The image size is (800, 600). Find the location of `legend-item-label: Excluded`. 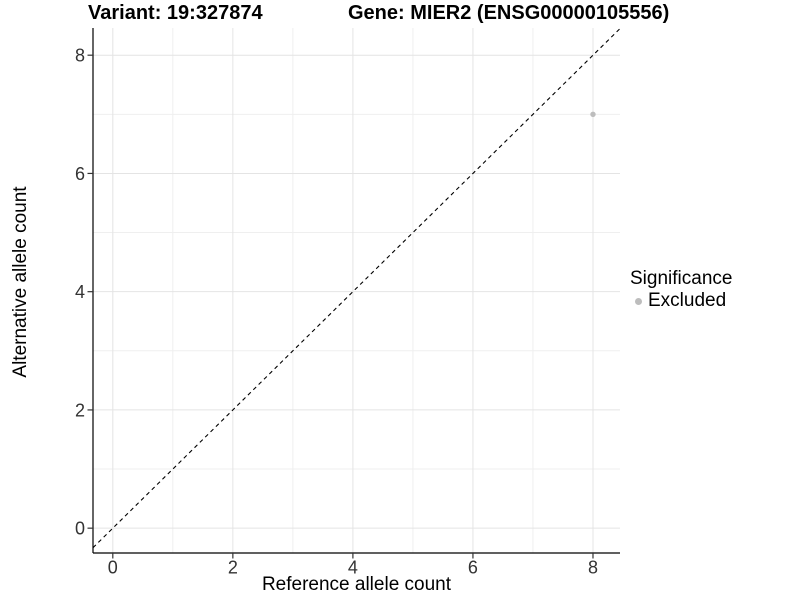

legend-item-label: Excluded is located at coordinates (687, 300).